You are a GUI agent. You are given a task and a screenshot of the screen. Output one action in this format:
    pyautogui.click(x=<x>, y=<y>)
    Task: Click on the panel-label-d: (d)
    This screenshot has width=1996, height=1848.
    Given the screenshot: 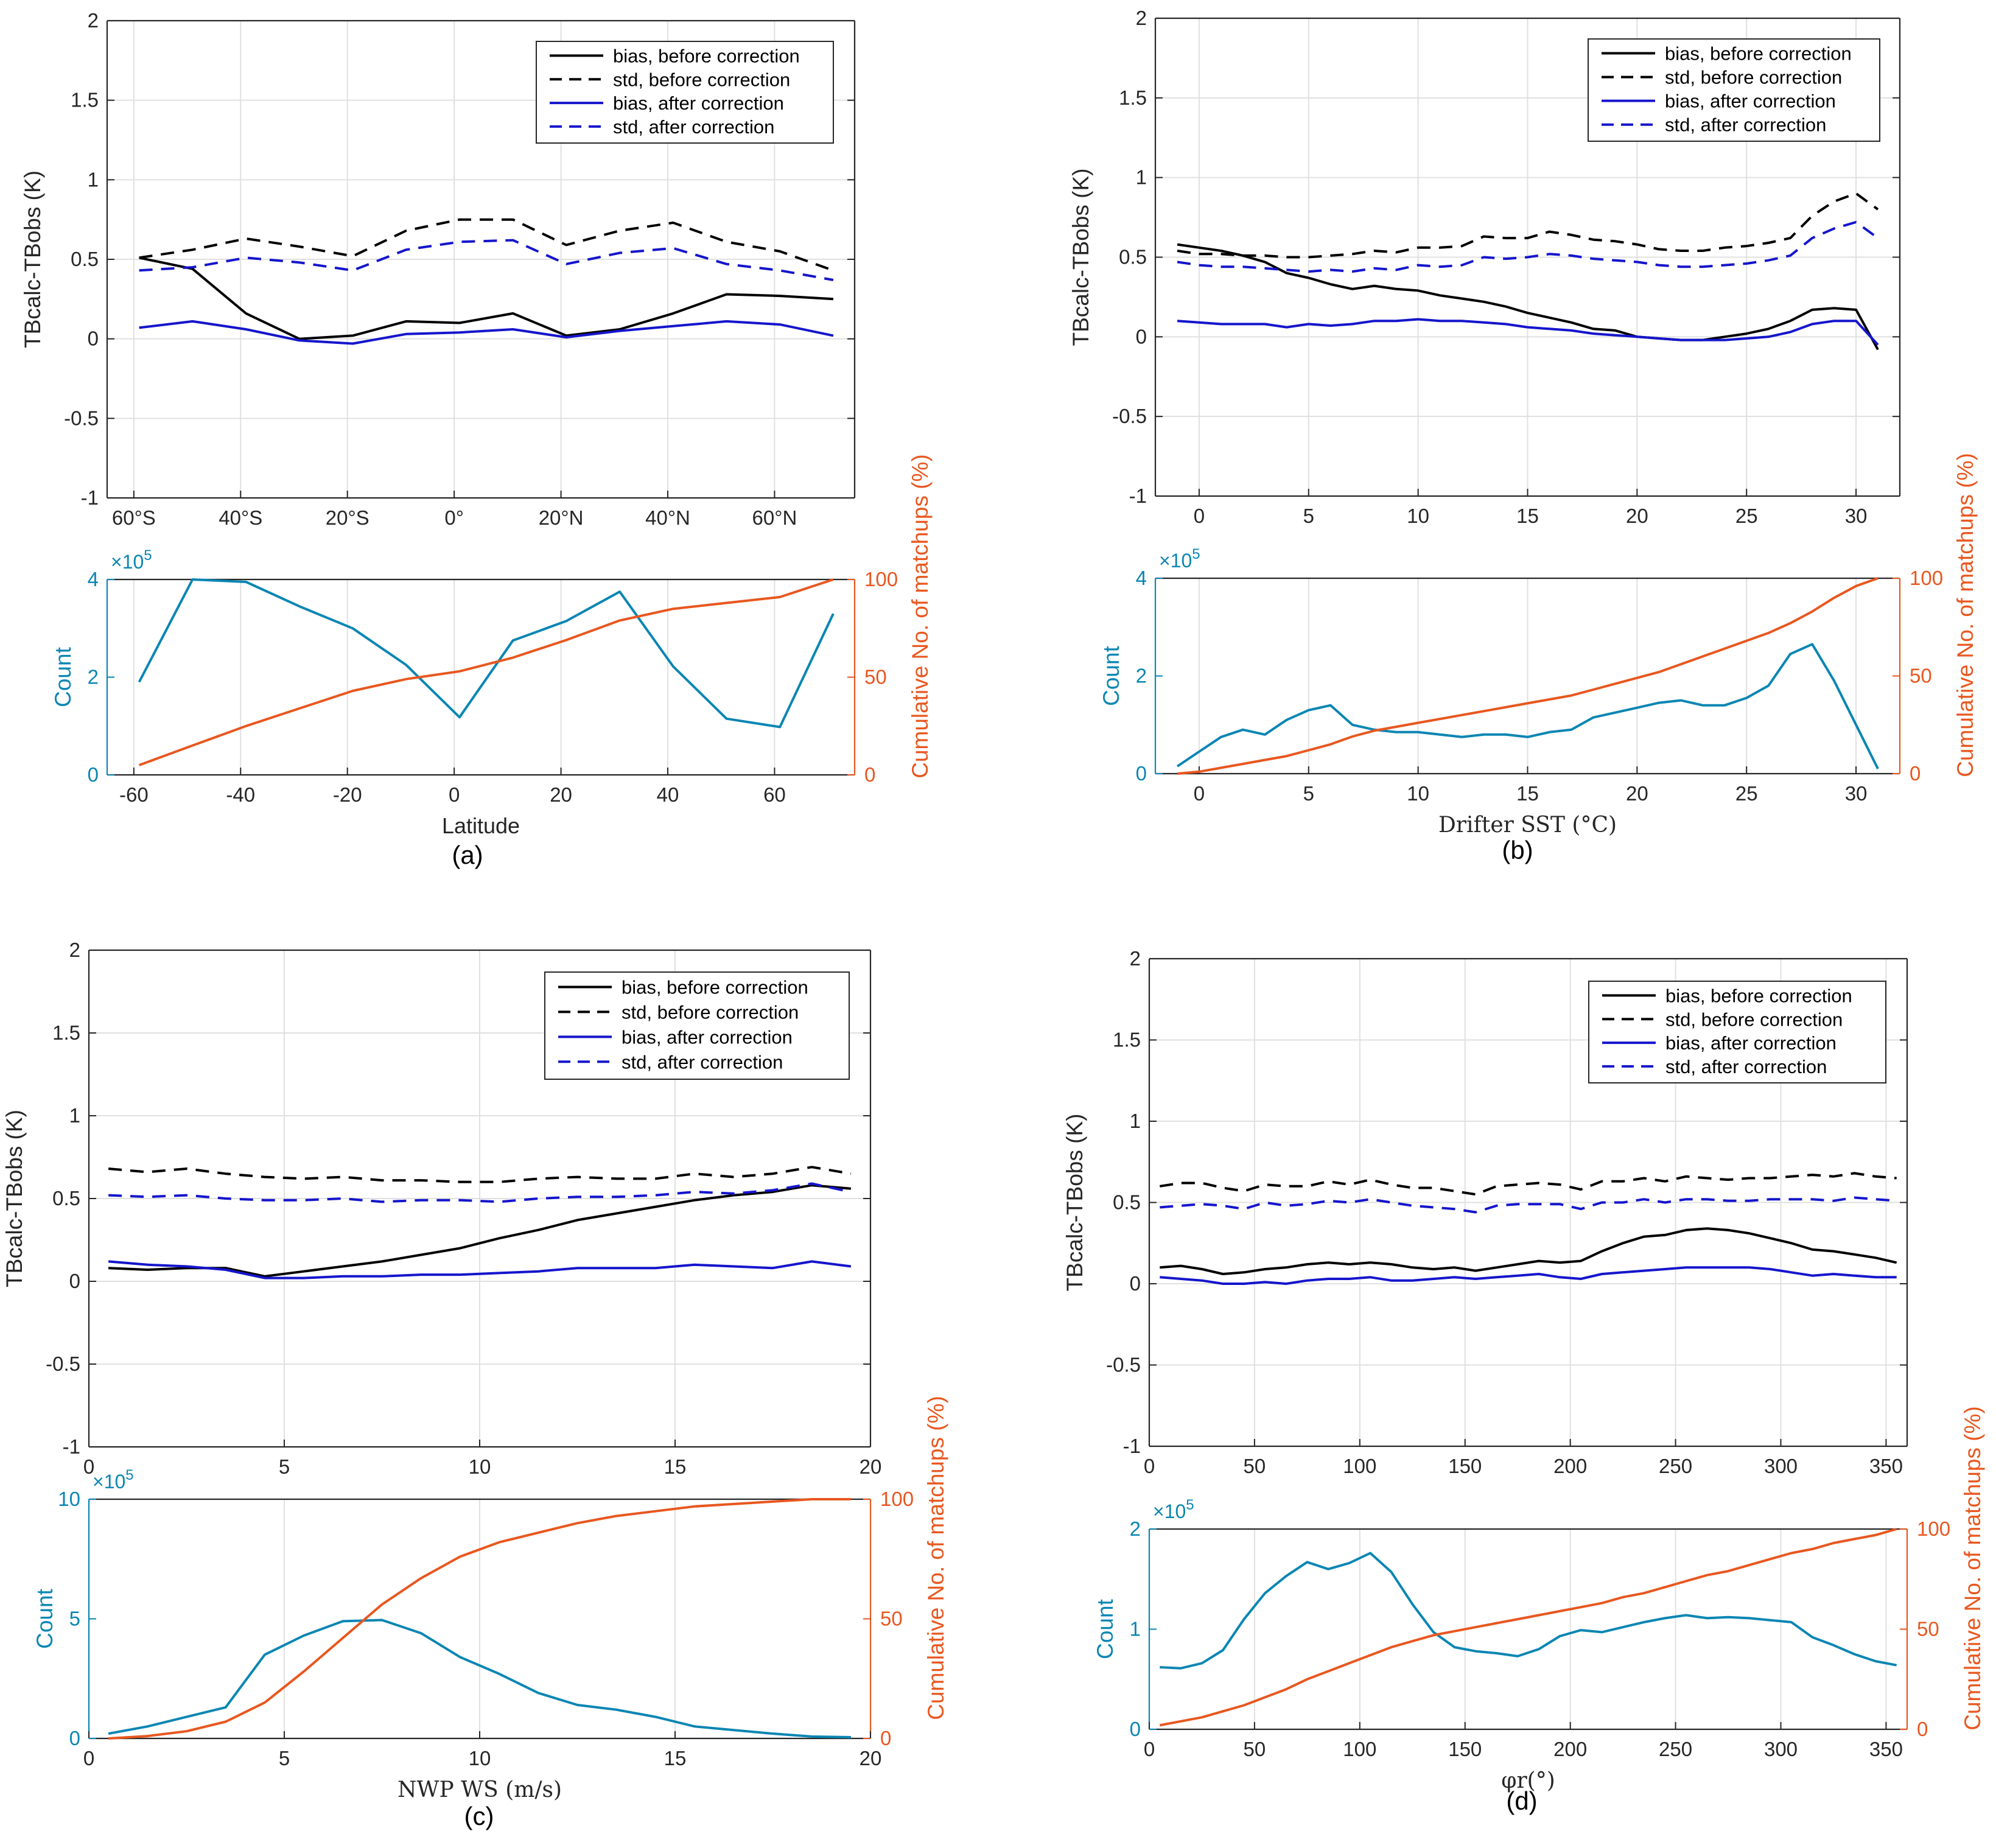 What is the action you would take?
    pyautogui.click(x=1521, y=1801)
    